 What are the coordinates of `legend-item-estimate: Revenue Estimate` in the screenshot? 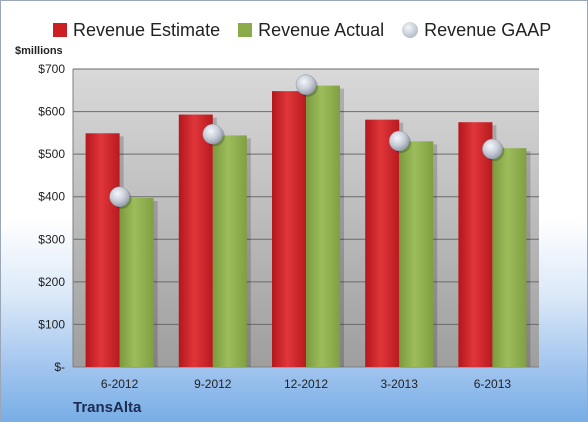 It's located at (136, 30).